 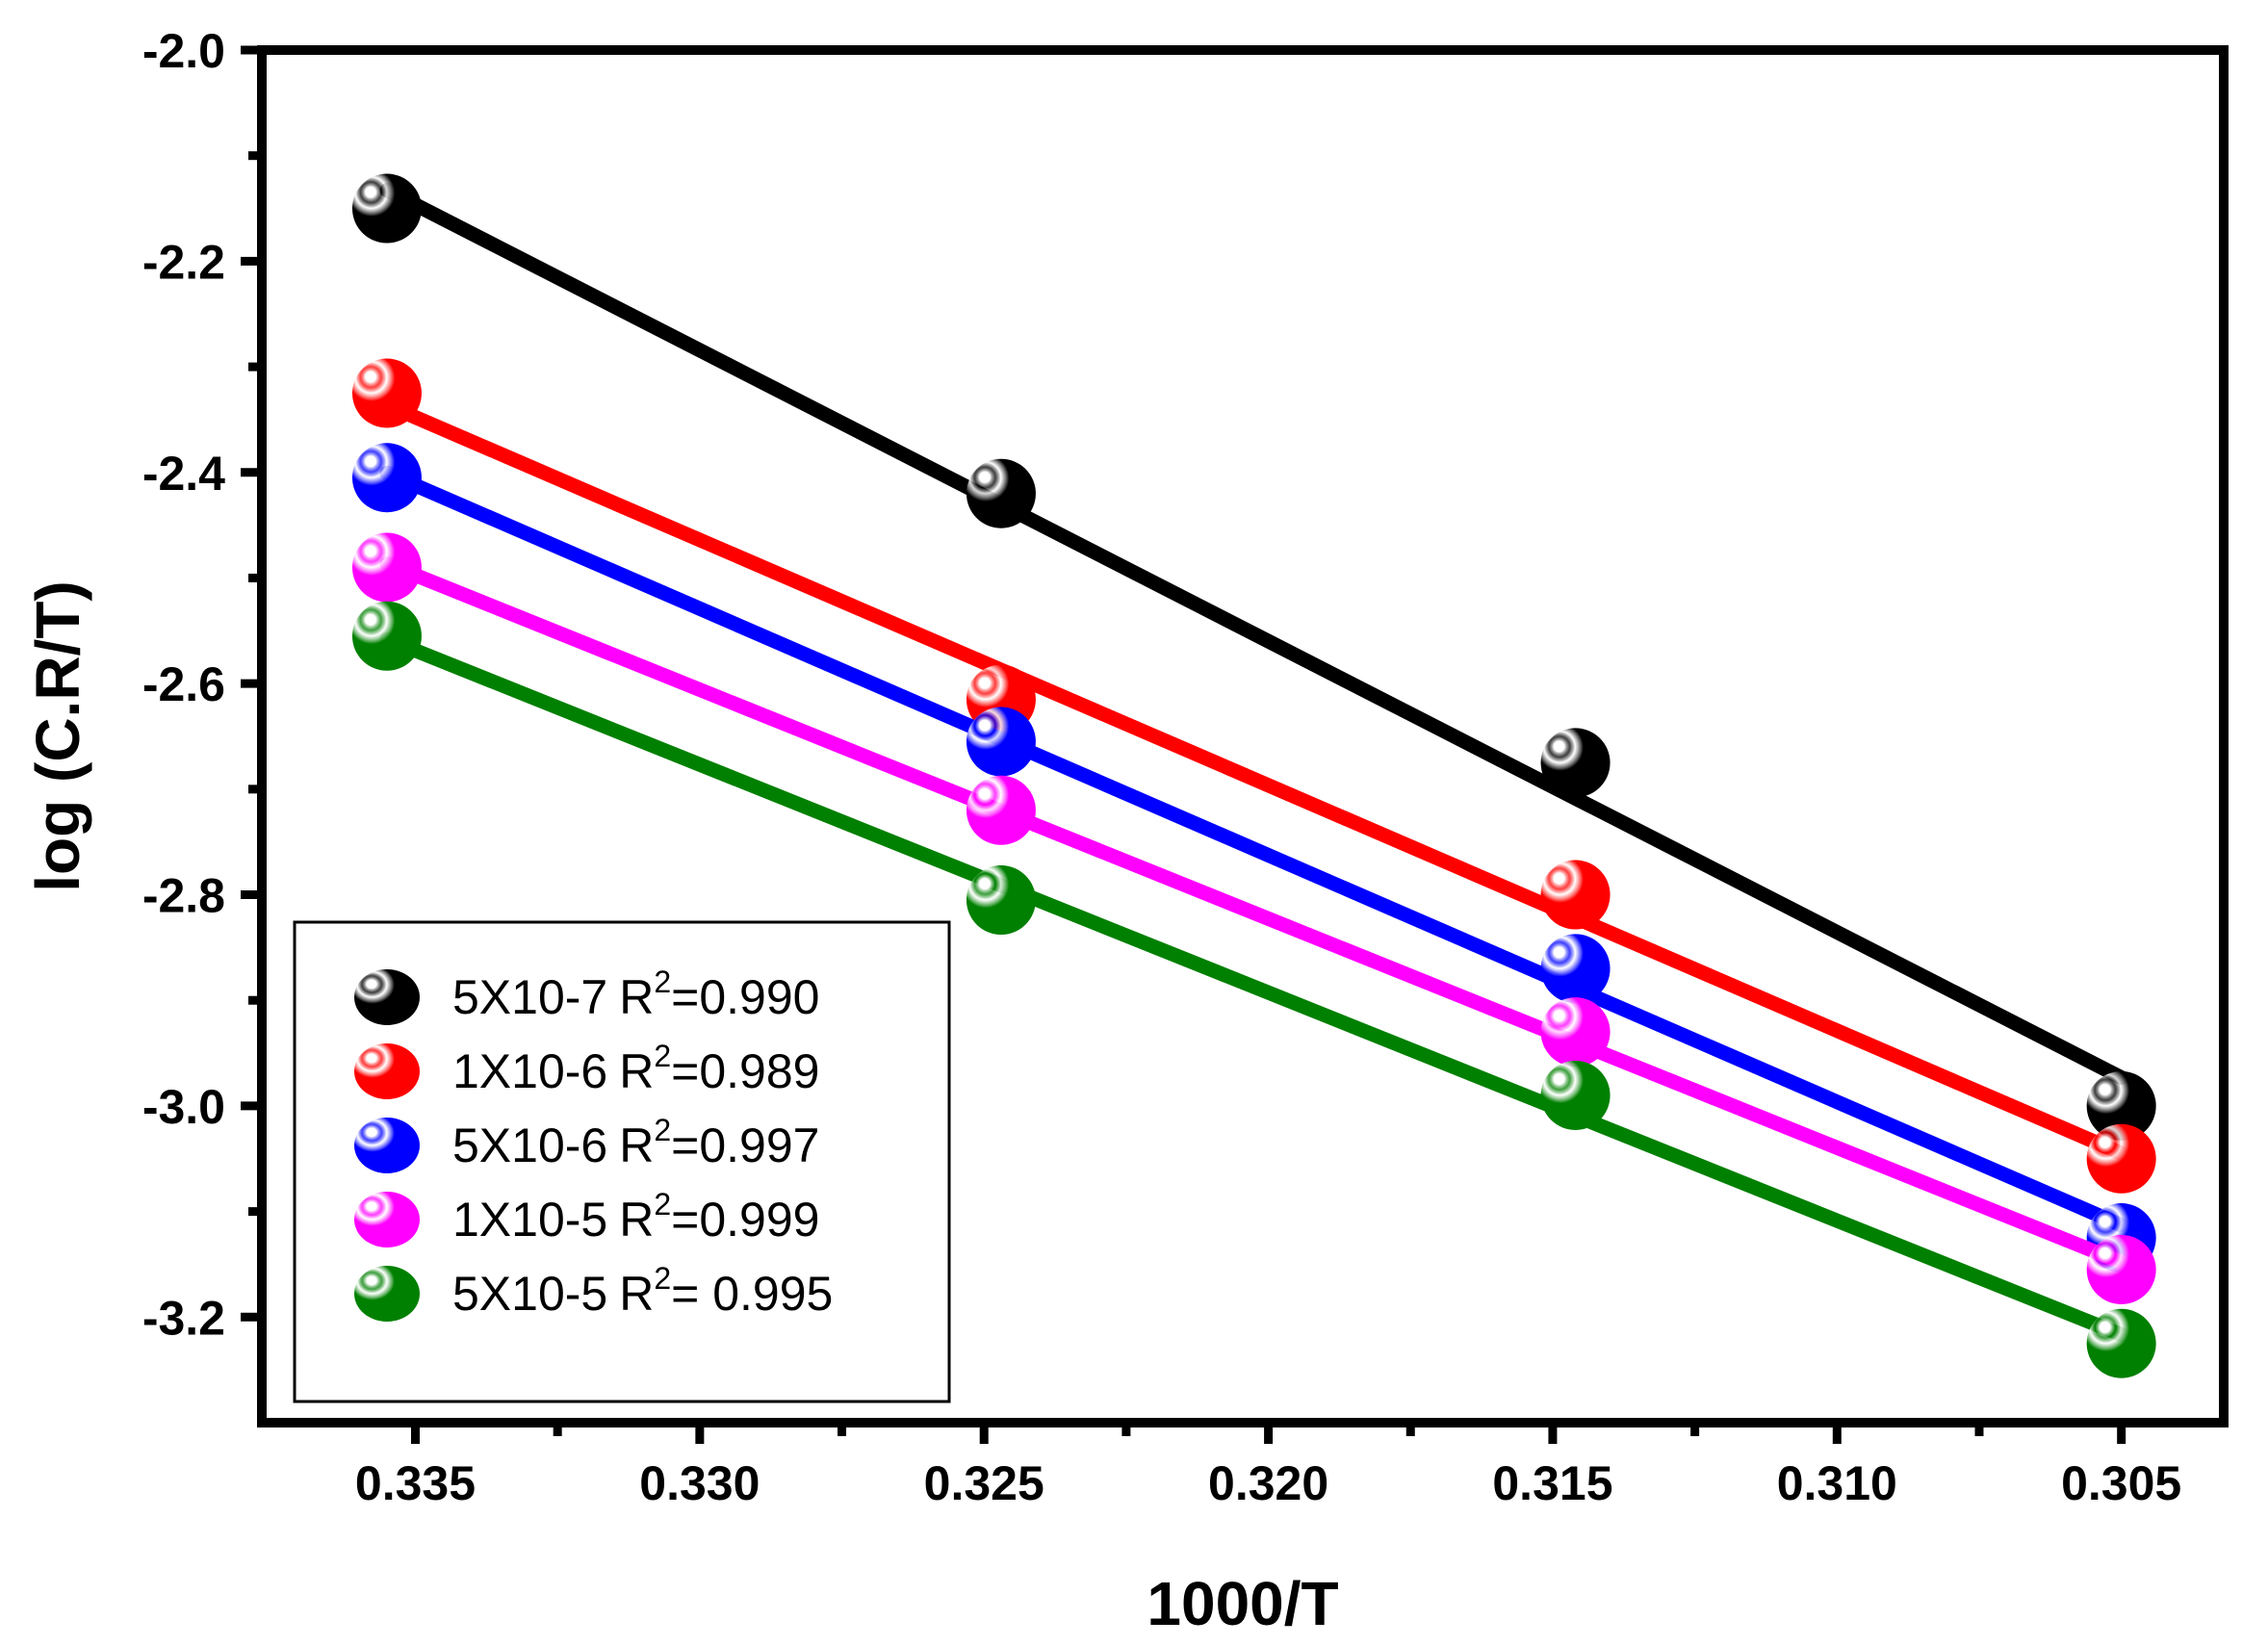 What do you see at coordinates (745, 997) in the screenshot?
I see `legend-r-value: =0.990` at bounding box center [745, 997].